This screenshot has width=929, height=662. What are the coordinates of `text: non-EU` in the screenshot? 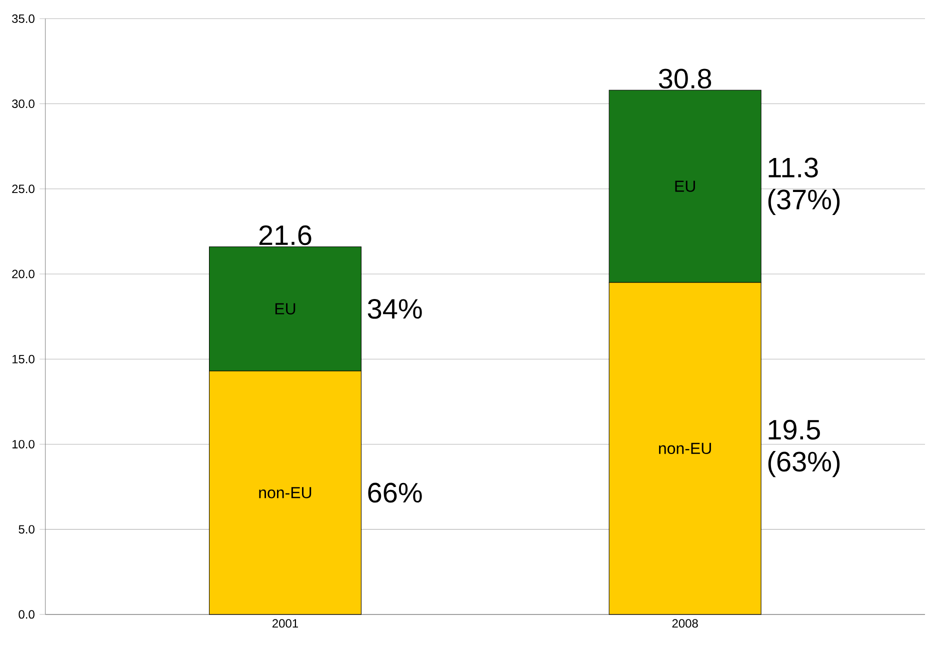 It's located at (285, 492).